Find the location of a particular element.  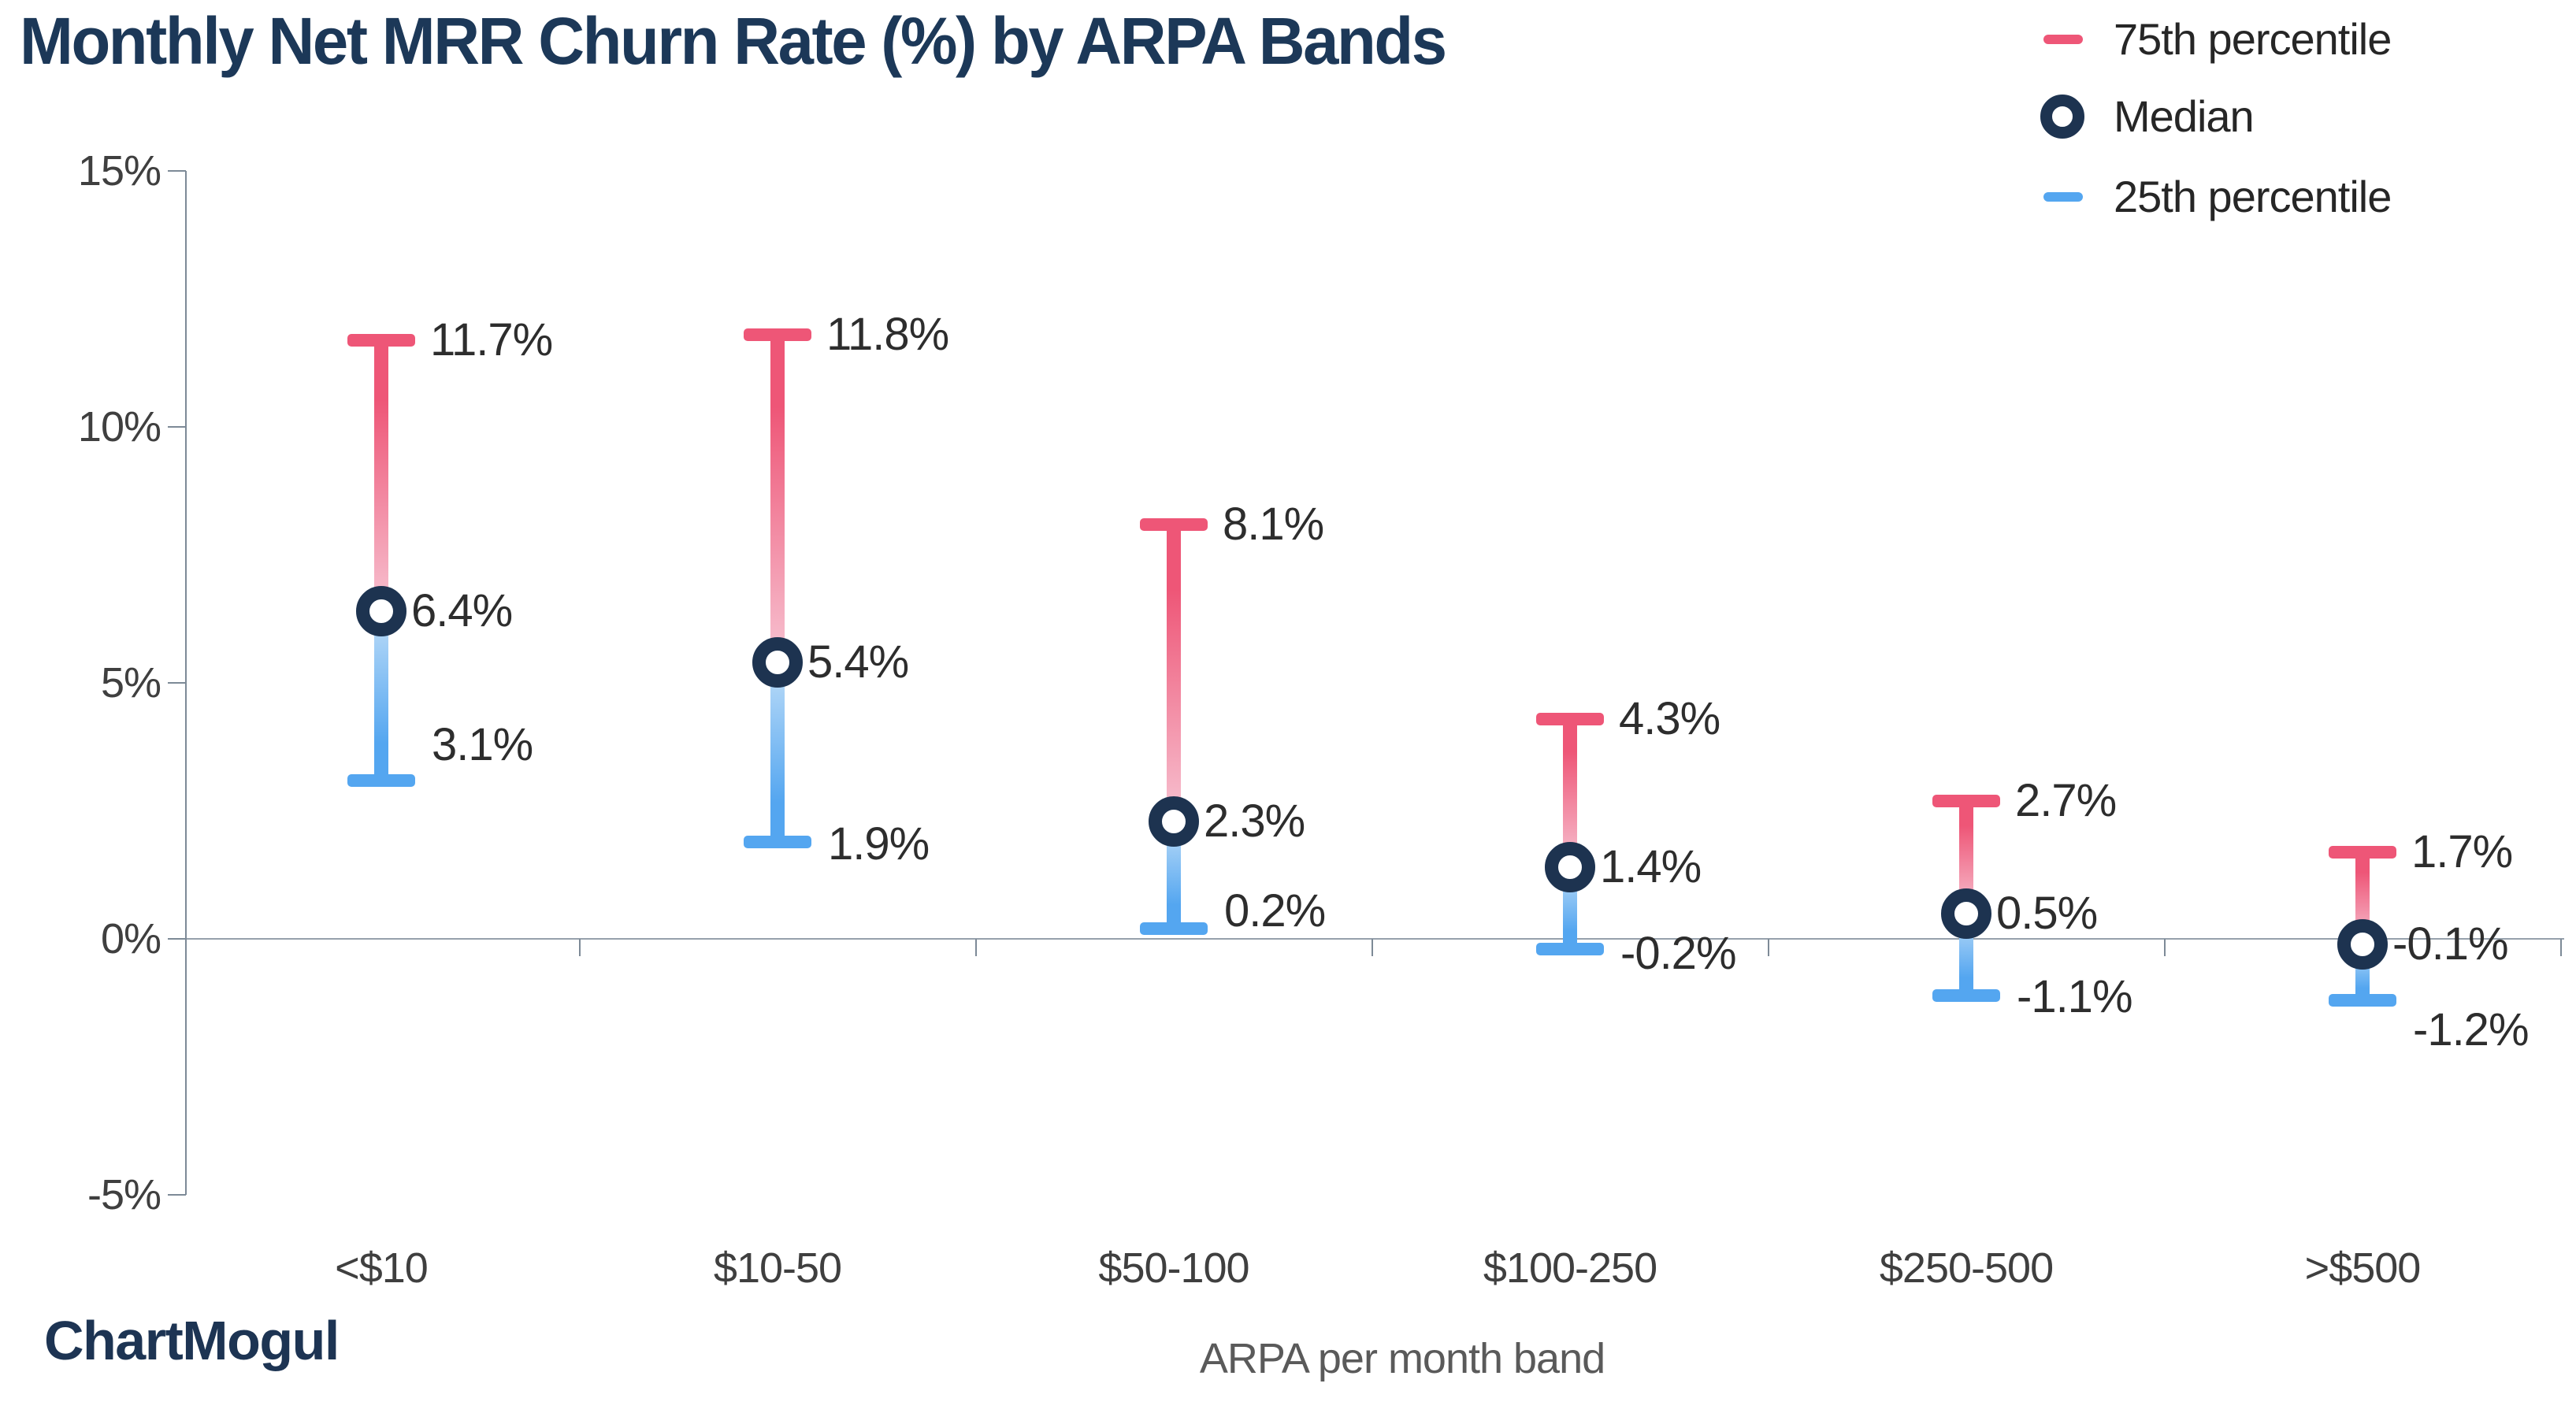

chartmogul-logo: ChartMogul is located at coordinates (192, 1340).